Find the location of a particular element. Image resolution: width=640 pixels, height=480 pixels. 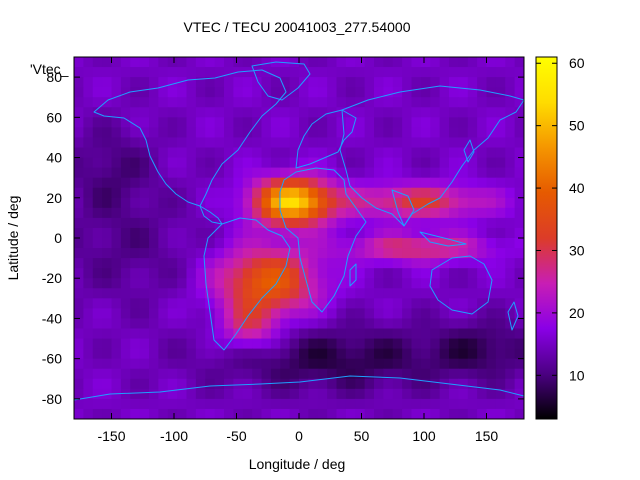

y-tick-label: 0 is located at coordinates (58, 238).